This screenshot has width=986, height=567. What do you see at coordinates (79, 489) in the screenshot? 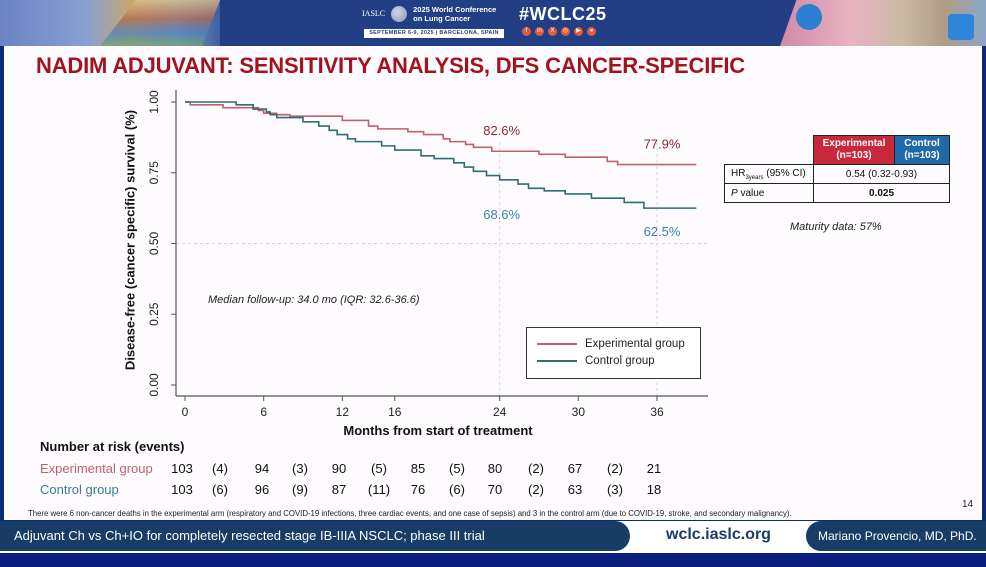
I see `risk-label-control: Control group` at bounding box center [79, 489].